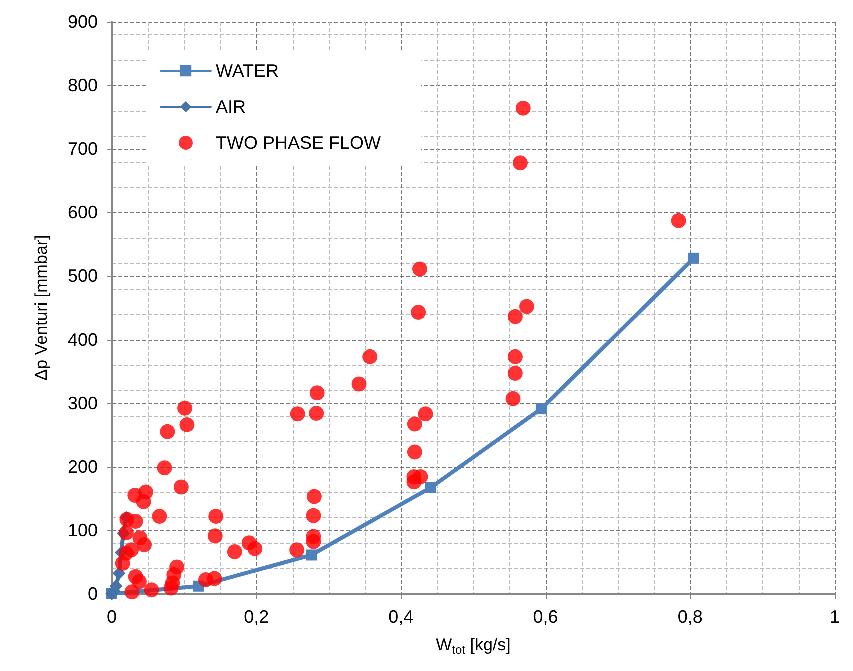 The width and height of the screenshot is (853, 671). What do you see at coordinates (83, 530) in the screenshot?
I see `y-tick-label: 100` at bounding box center [83, 530].